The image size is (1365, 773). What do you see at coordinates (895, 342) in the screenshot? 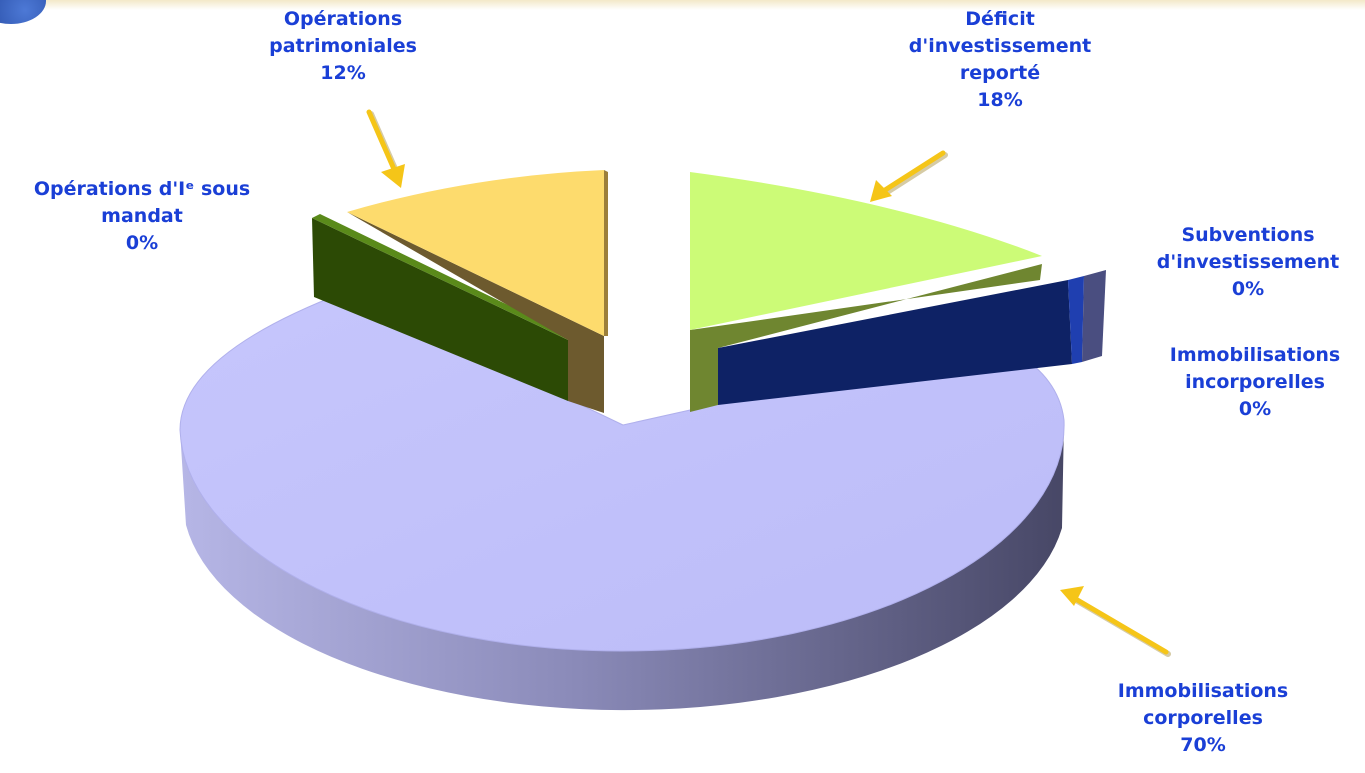
I see `slice-subventions-side` at bounding box center [895, 342].